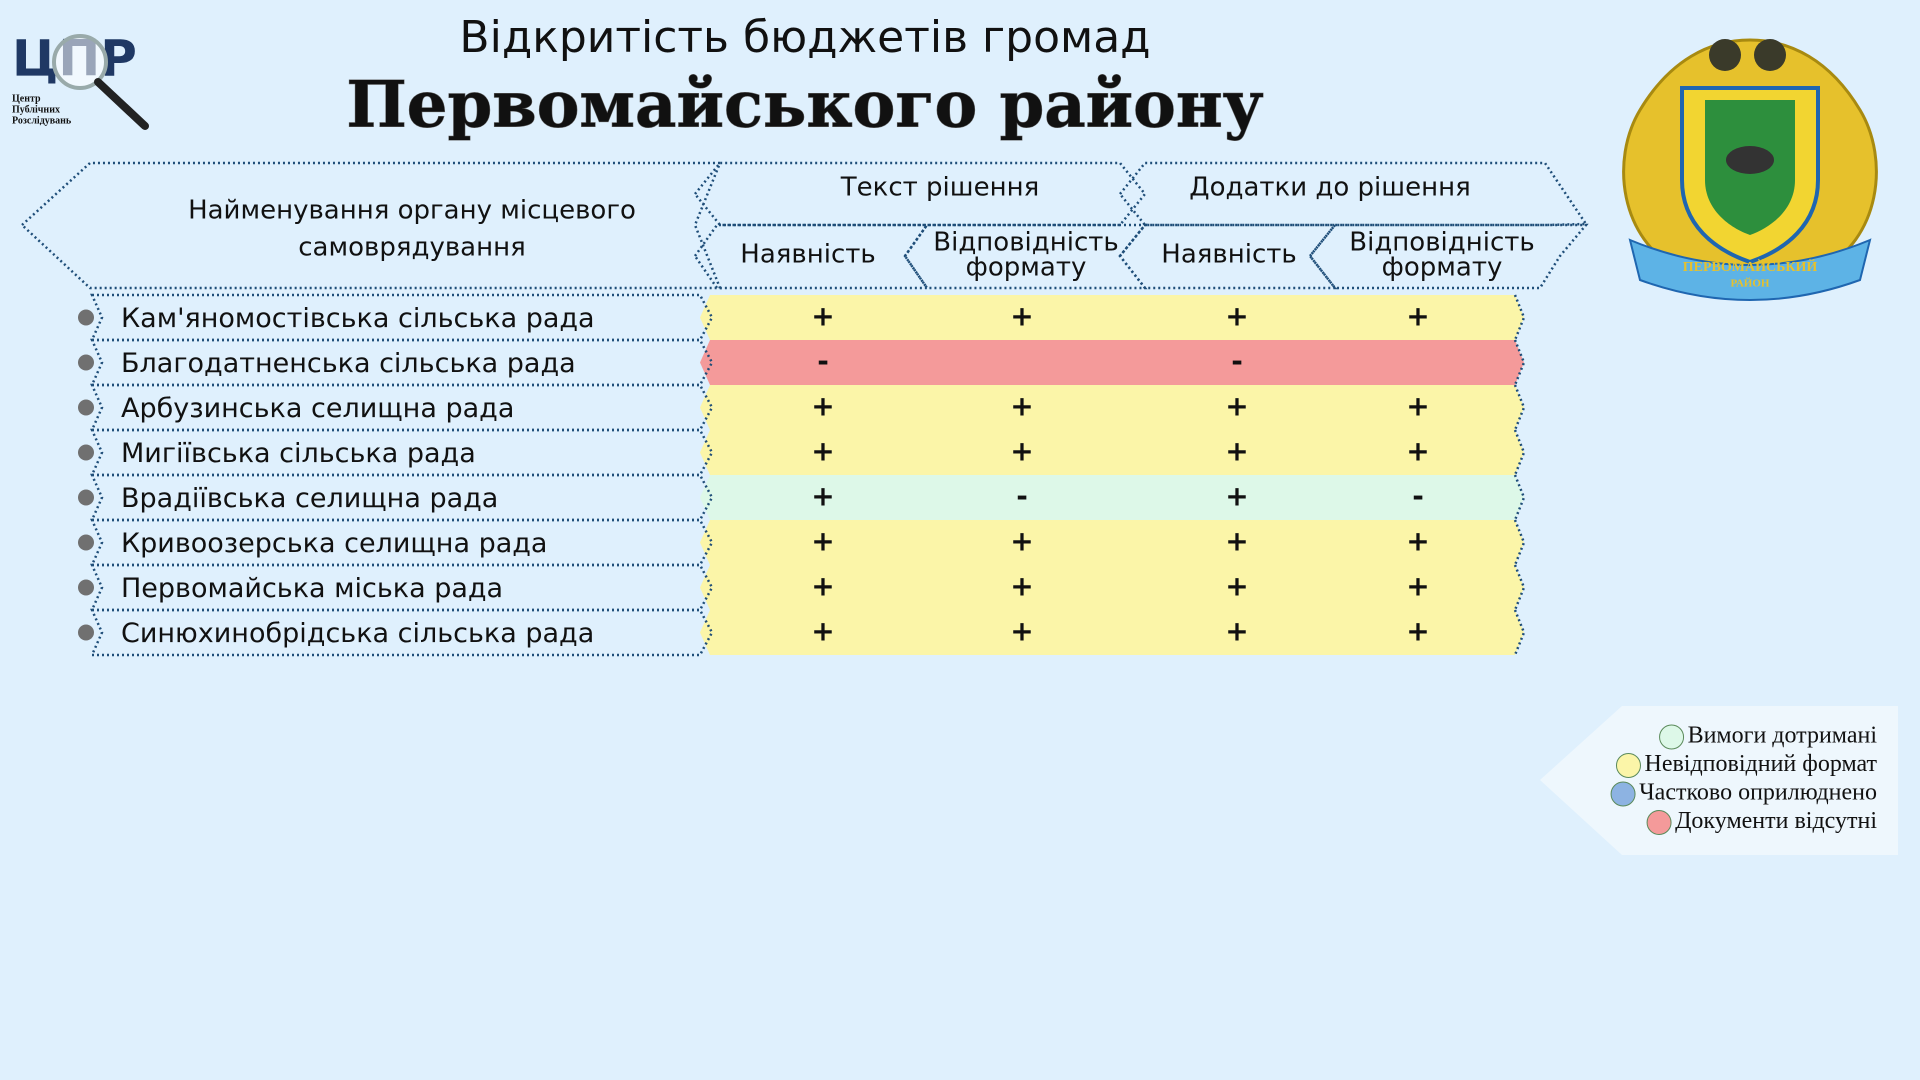  I want to click on row-name: Кам'яномостівська сільська рада, so click(358, 318).